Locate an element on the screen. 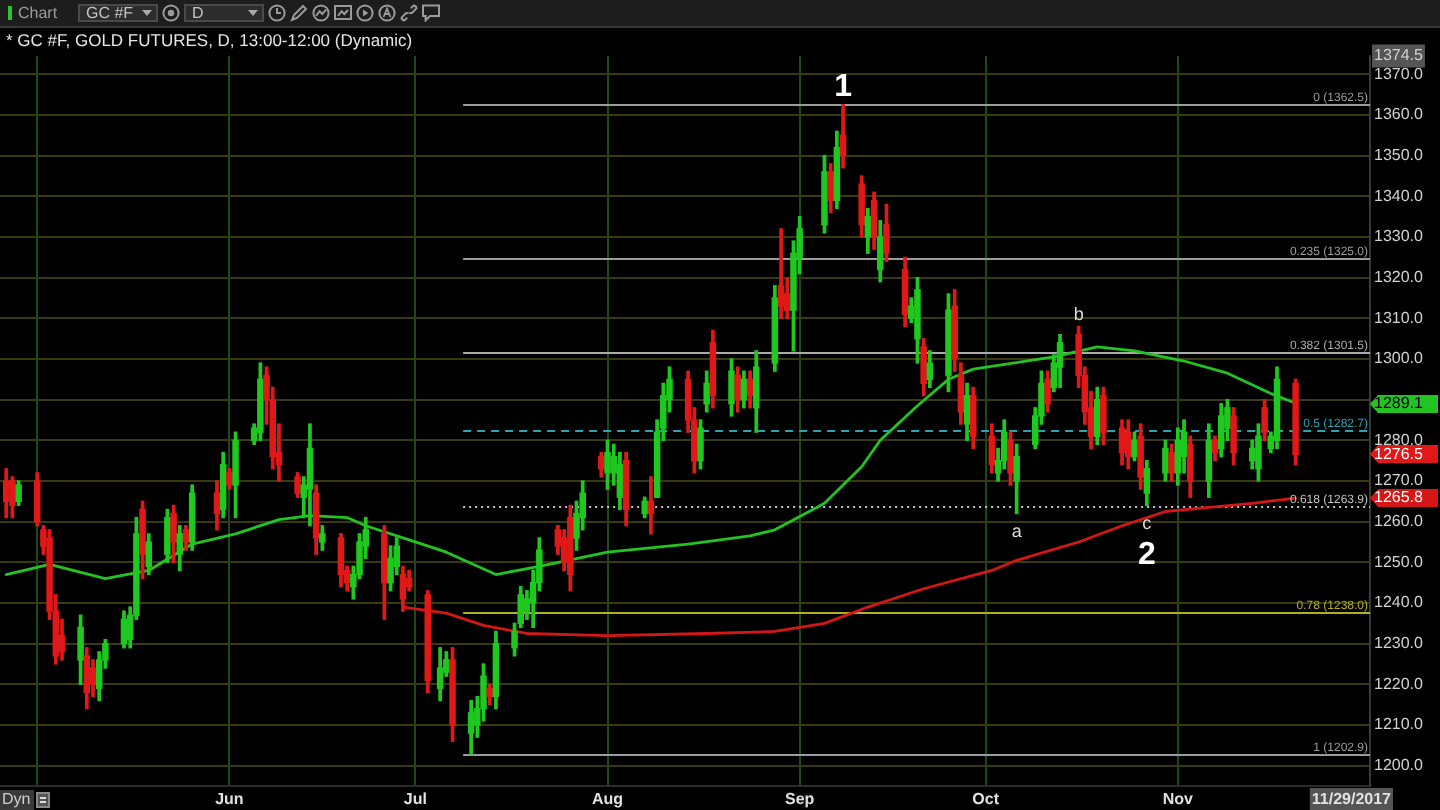  y-tick-label: 1350.0 is located at coordinates (1399, 155).